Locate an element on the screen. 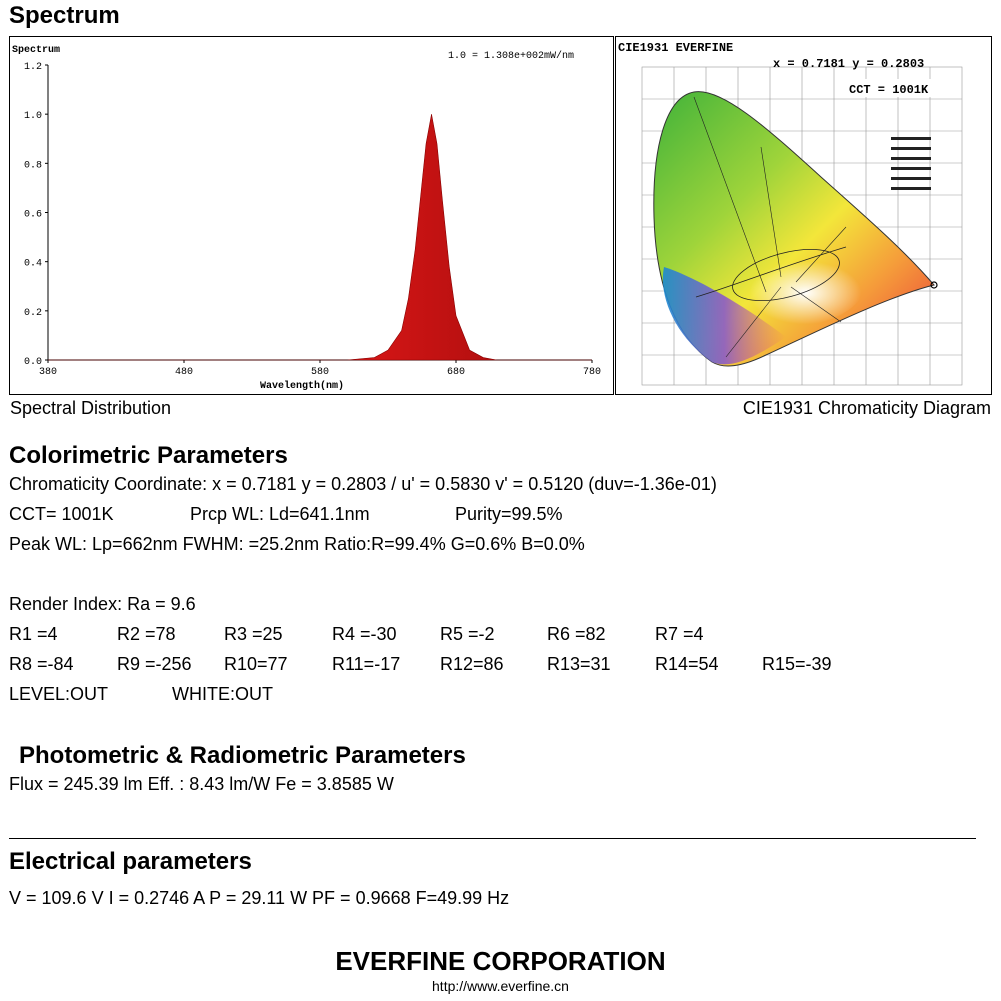  section-divider is located at coordinates (492, 838).